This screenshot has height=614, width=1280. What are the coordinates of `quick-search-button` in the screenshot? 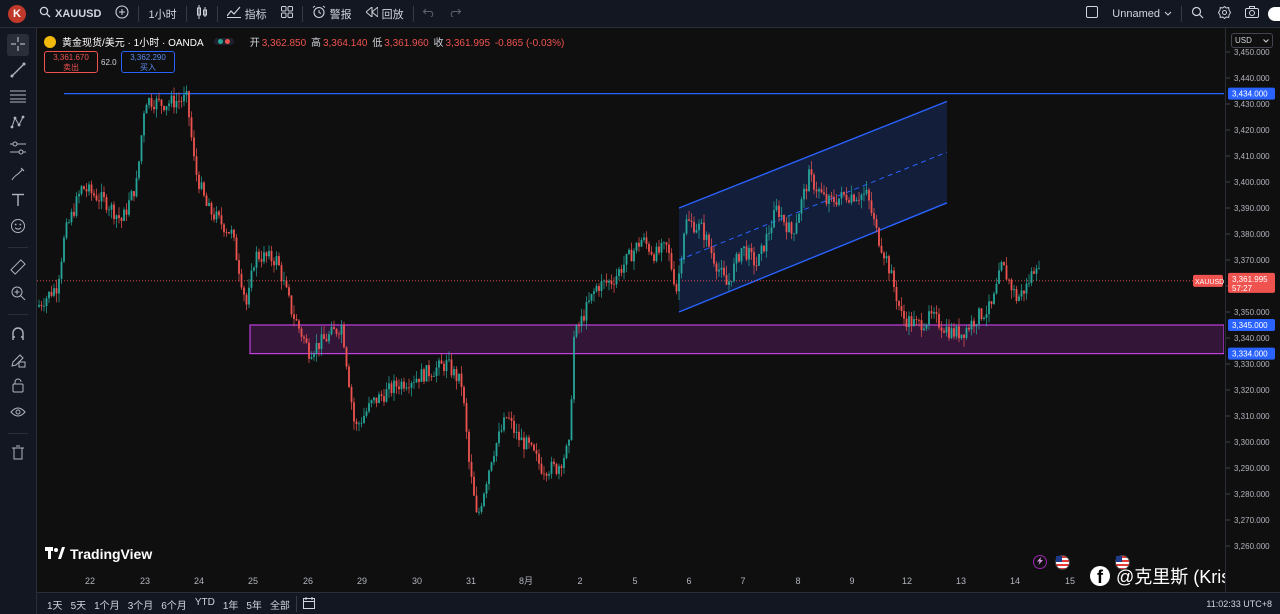 It's located at (1197, 13).